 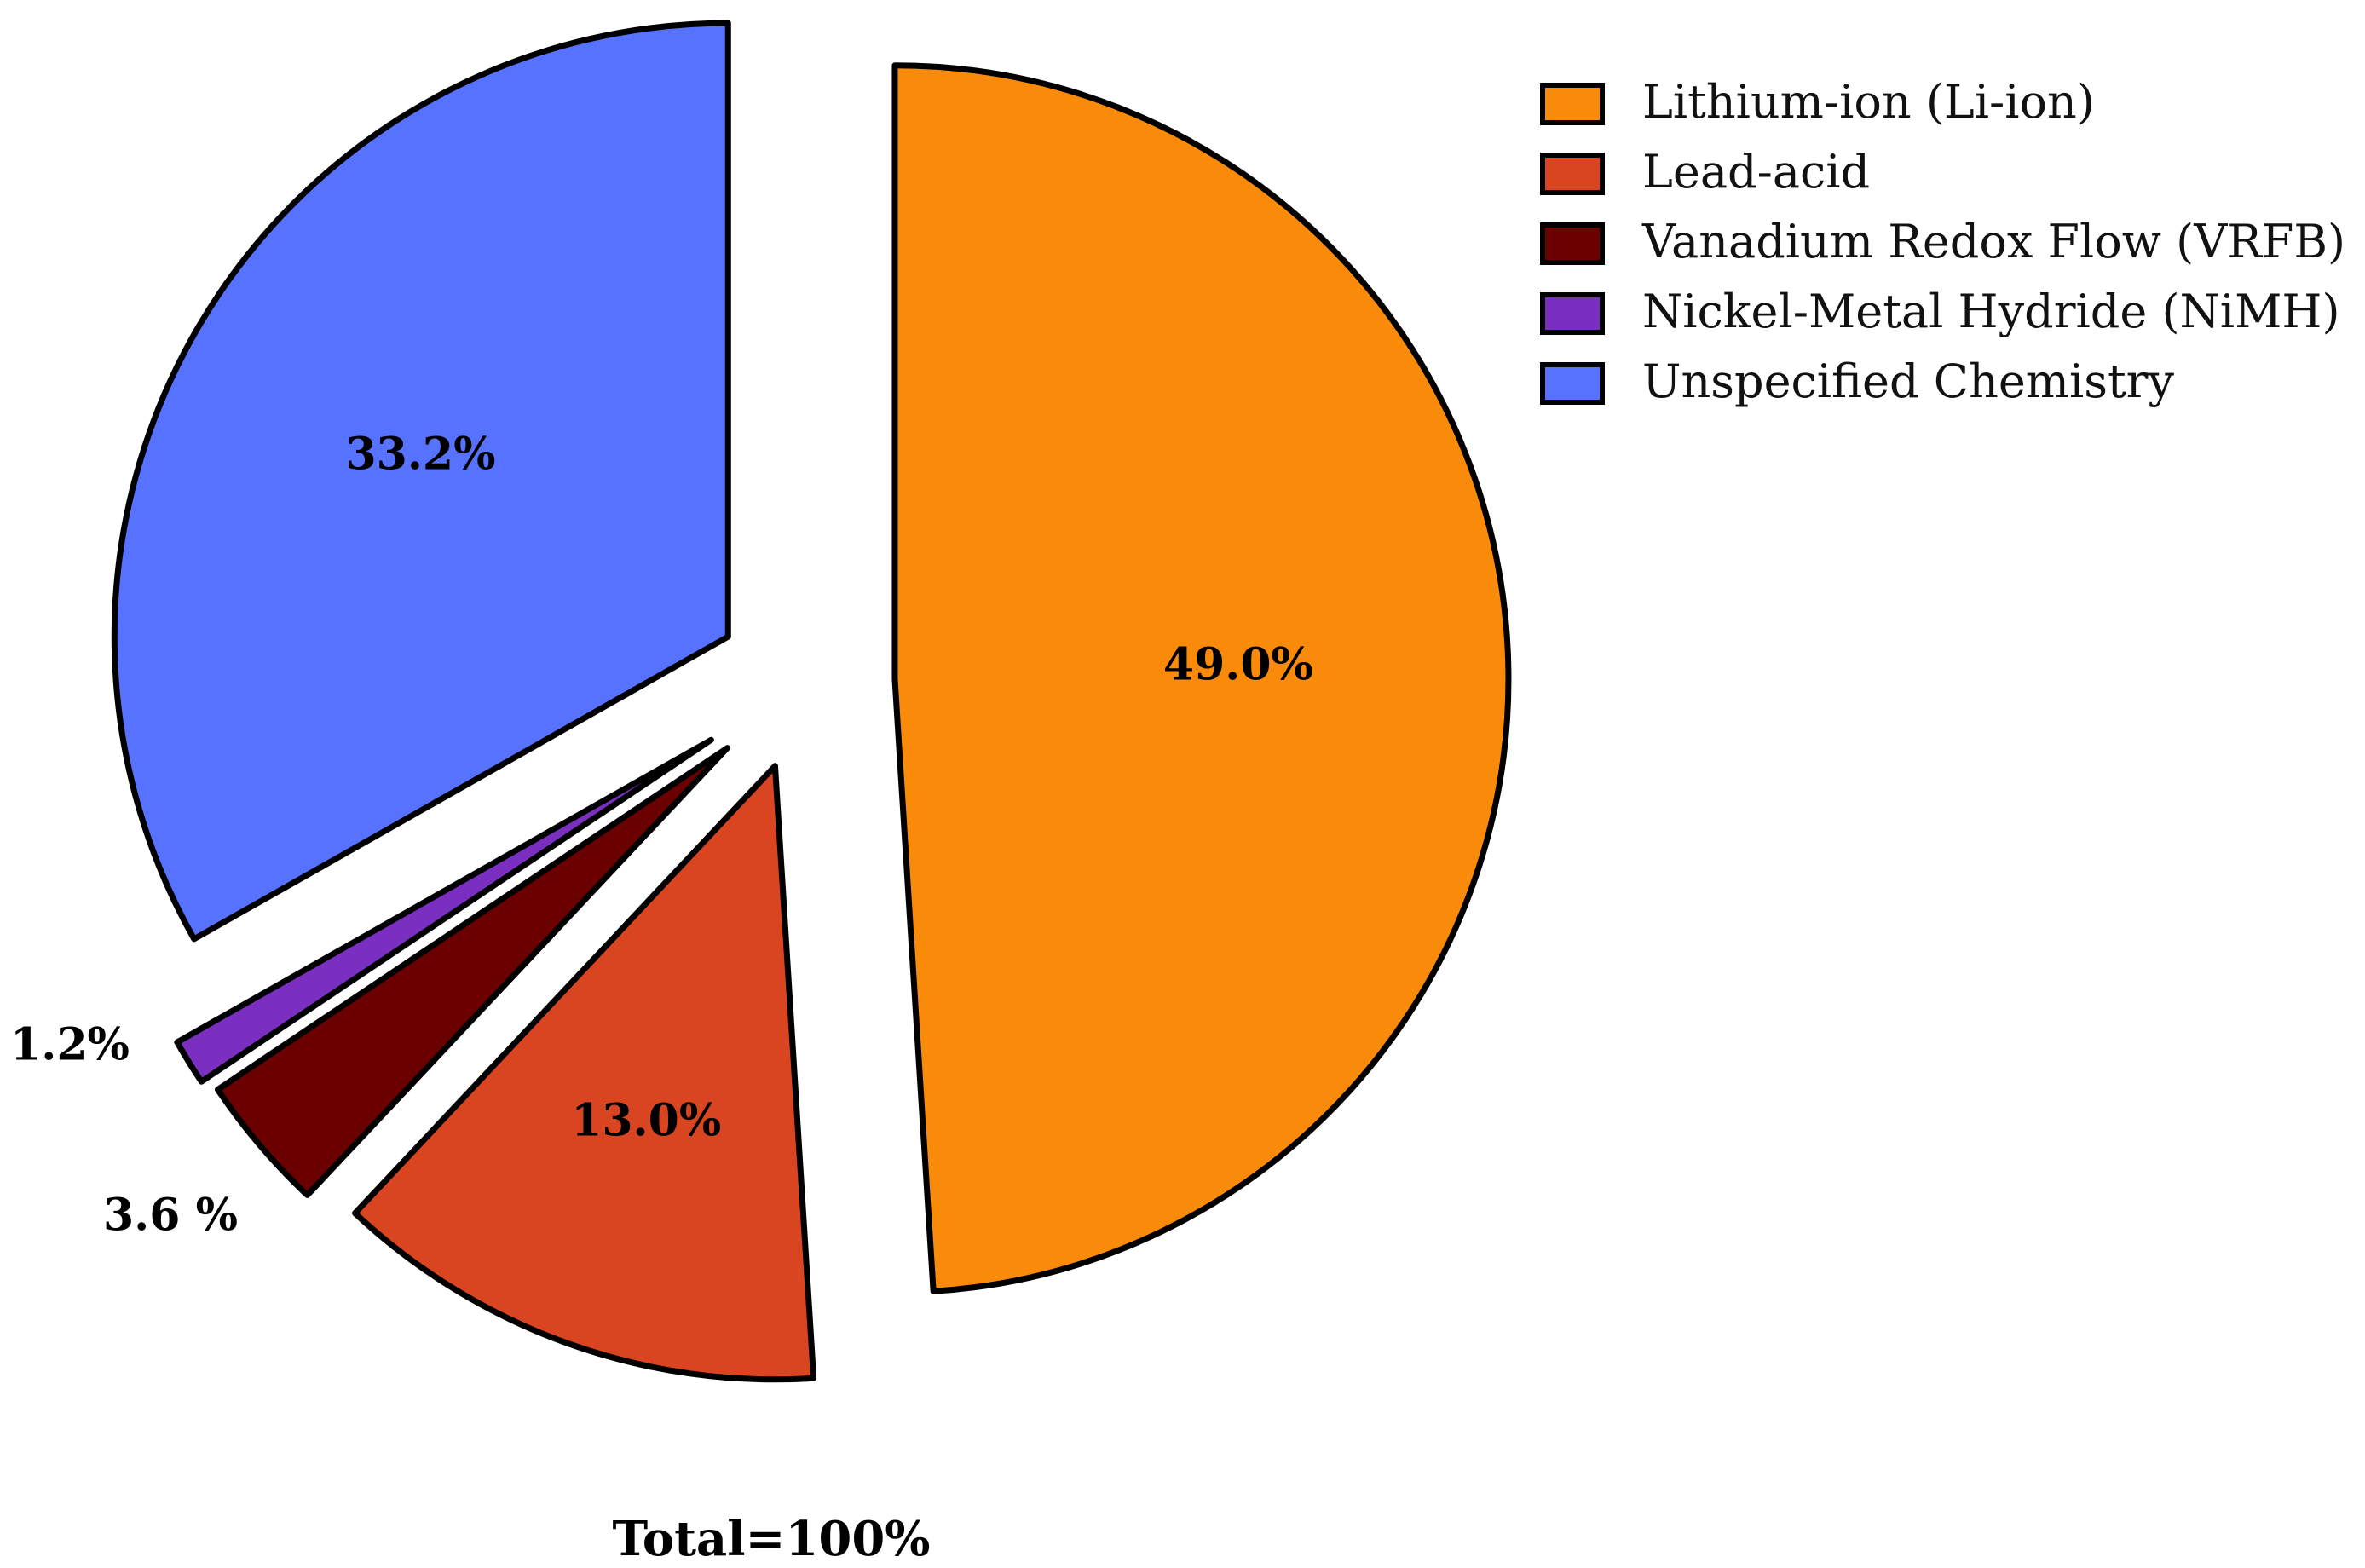 I want to click on legend-label-1: Lithium-ion (Li-ion), so click(x=1868, y=102).